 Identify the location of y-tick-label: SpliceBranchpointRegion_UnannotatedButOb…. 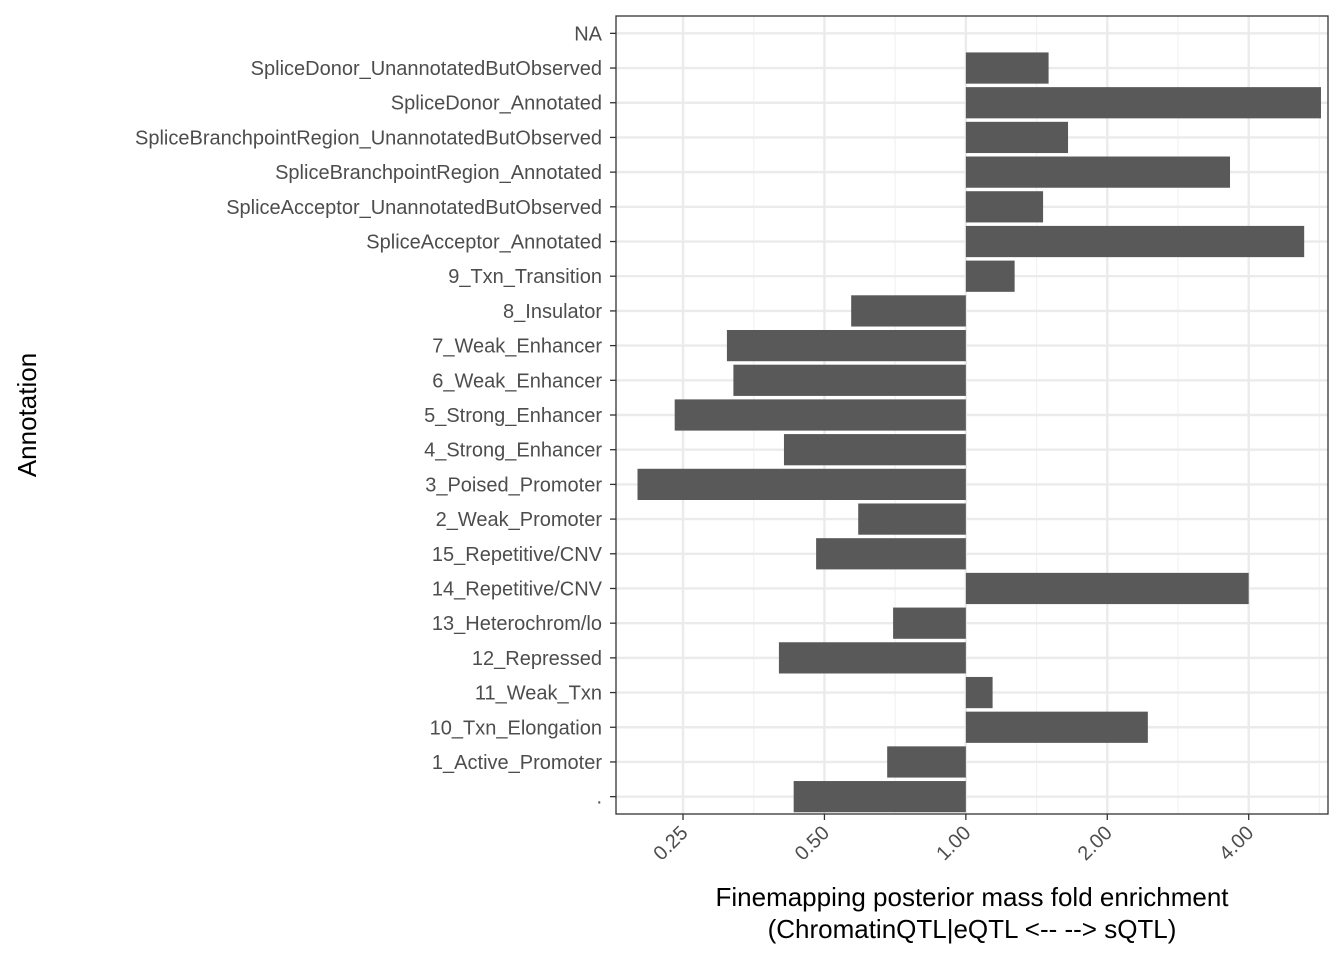
(368, 138).